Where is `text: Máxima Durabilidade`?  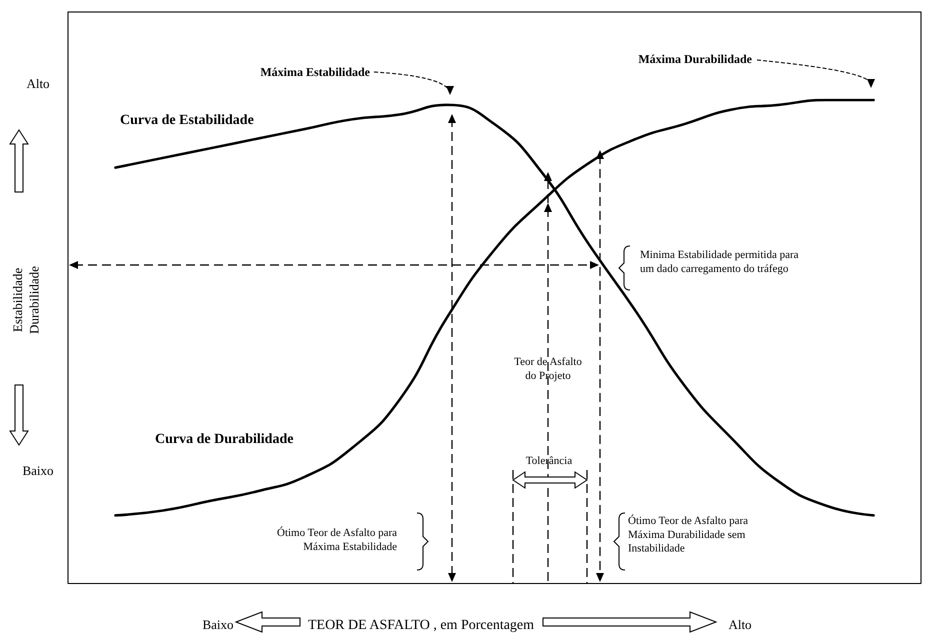
text: Máxima Durabilidade is located at coordinates (695, 59).